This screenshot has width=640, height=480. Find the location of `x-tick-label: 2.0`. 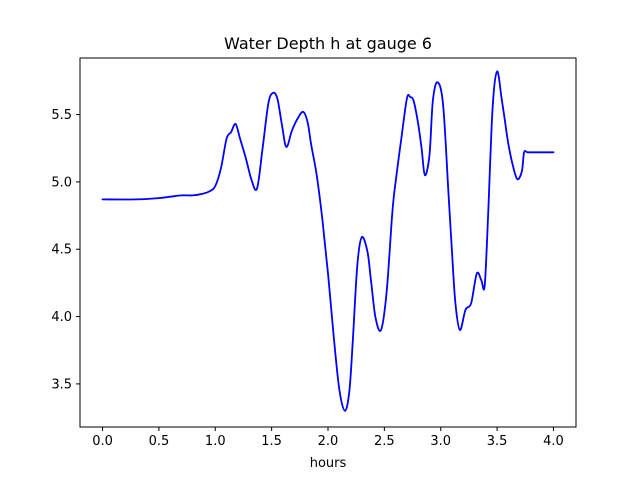

x-tick-label: 2.0 is located at coordinates (328, 441).